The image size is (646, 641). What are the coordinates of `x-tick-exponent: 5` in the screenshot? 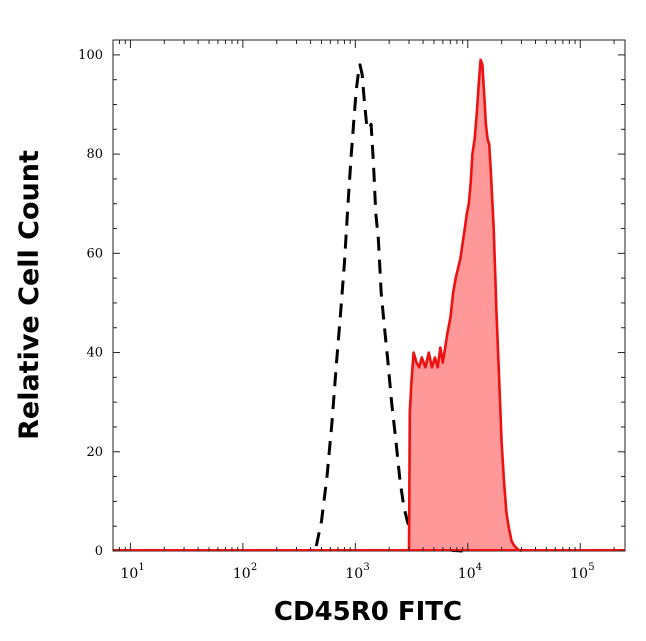 It's located at (591, 567).